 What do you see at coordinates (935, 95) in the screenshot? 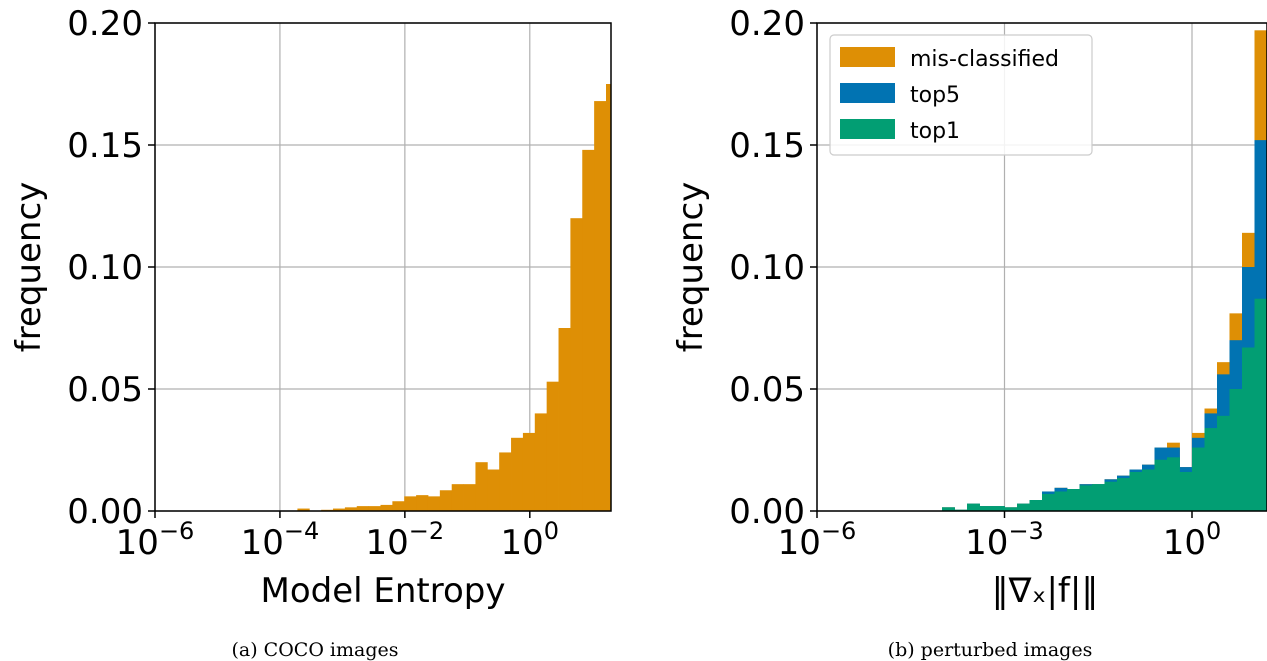
I see `legend-label: top5` at bounding box center [935, 95].